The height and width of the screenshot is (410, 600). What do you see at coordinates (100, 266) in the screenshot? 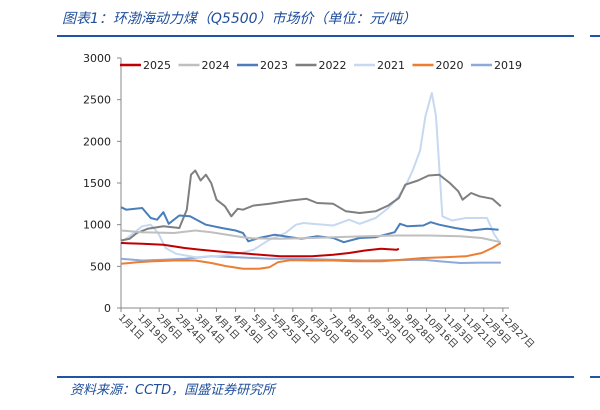
I see `y-tick-label: 500` at bounding box center [100, 266].